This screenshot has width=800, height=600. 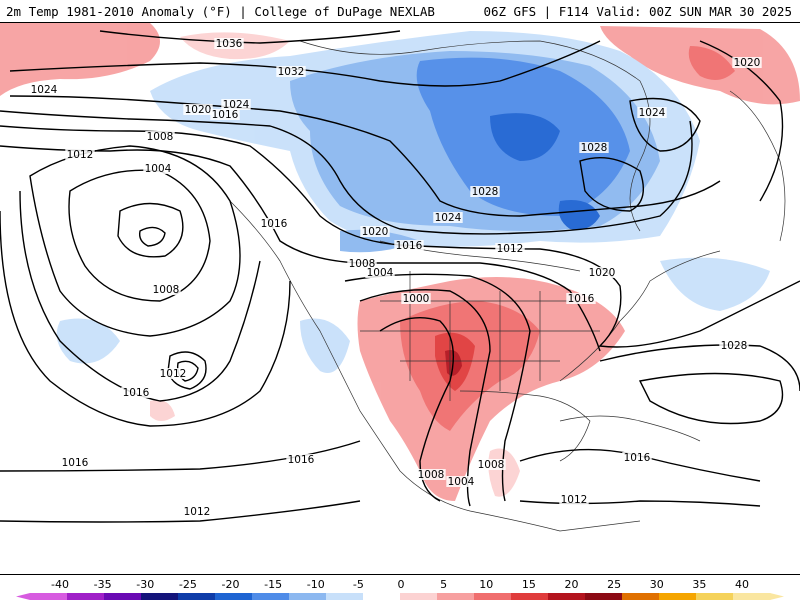 What do you see at coordinates (741, 121) in the screenshot?
I see `isobar-1020-greenland` at bounding box center [741, 121].